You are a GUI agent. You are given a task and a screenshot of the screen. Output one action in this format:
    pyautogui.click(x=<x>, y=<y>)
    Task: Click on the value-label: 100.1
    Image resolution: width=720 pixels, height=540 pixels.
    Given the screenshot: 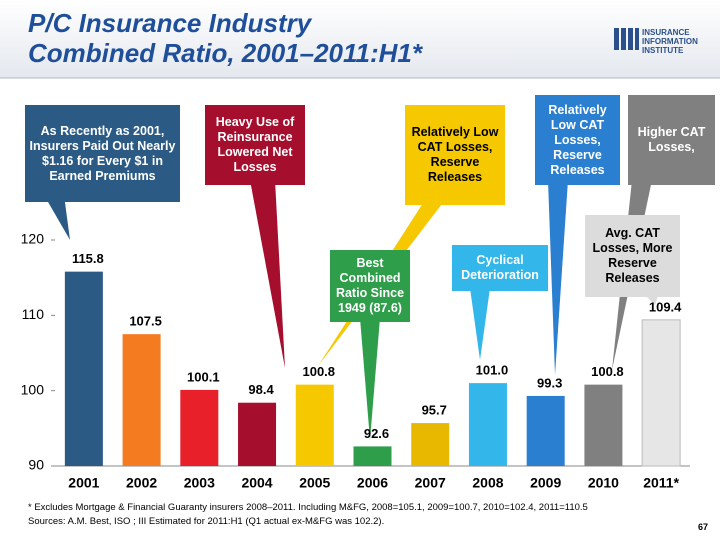 What is the action you would take?
    pyautogui.click(x=203, y=376)
    